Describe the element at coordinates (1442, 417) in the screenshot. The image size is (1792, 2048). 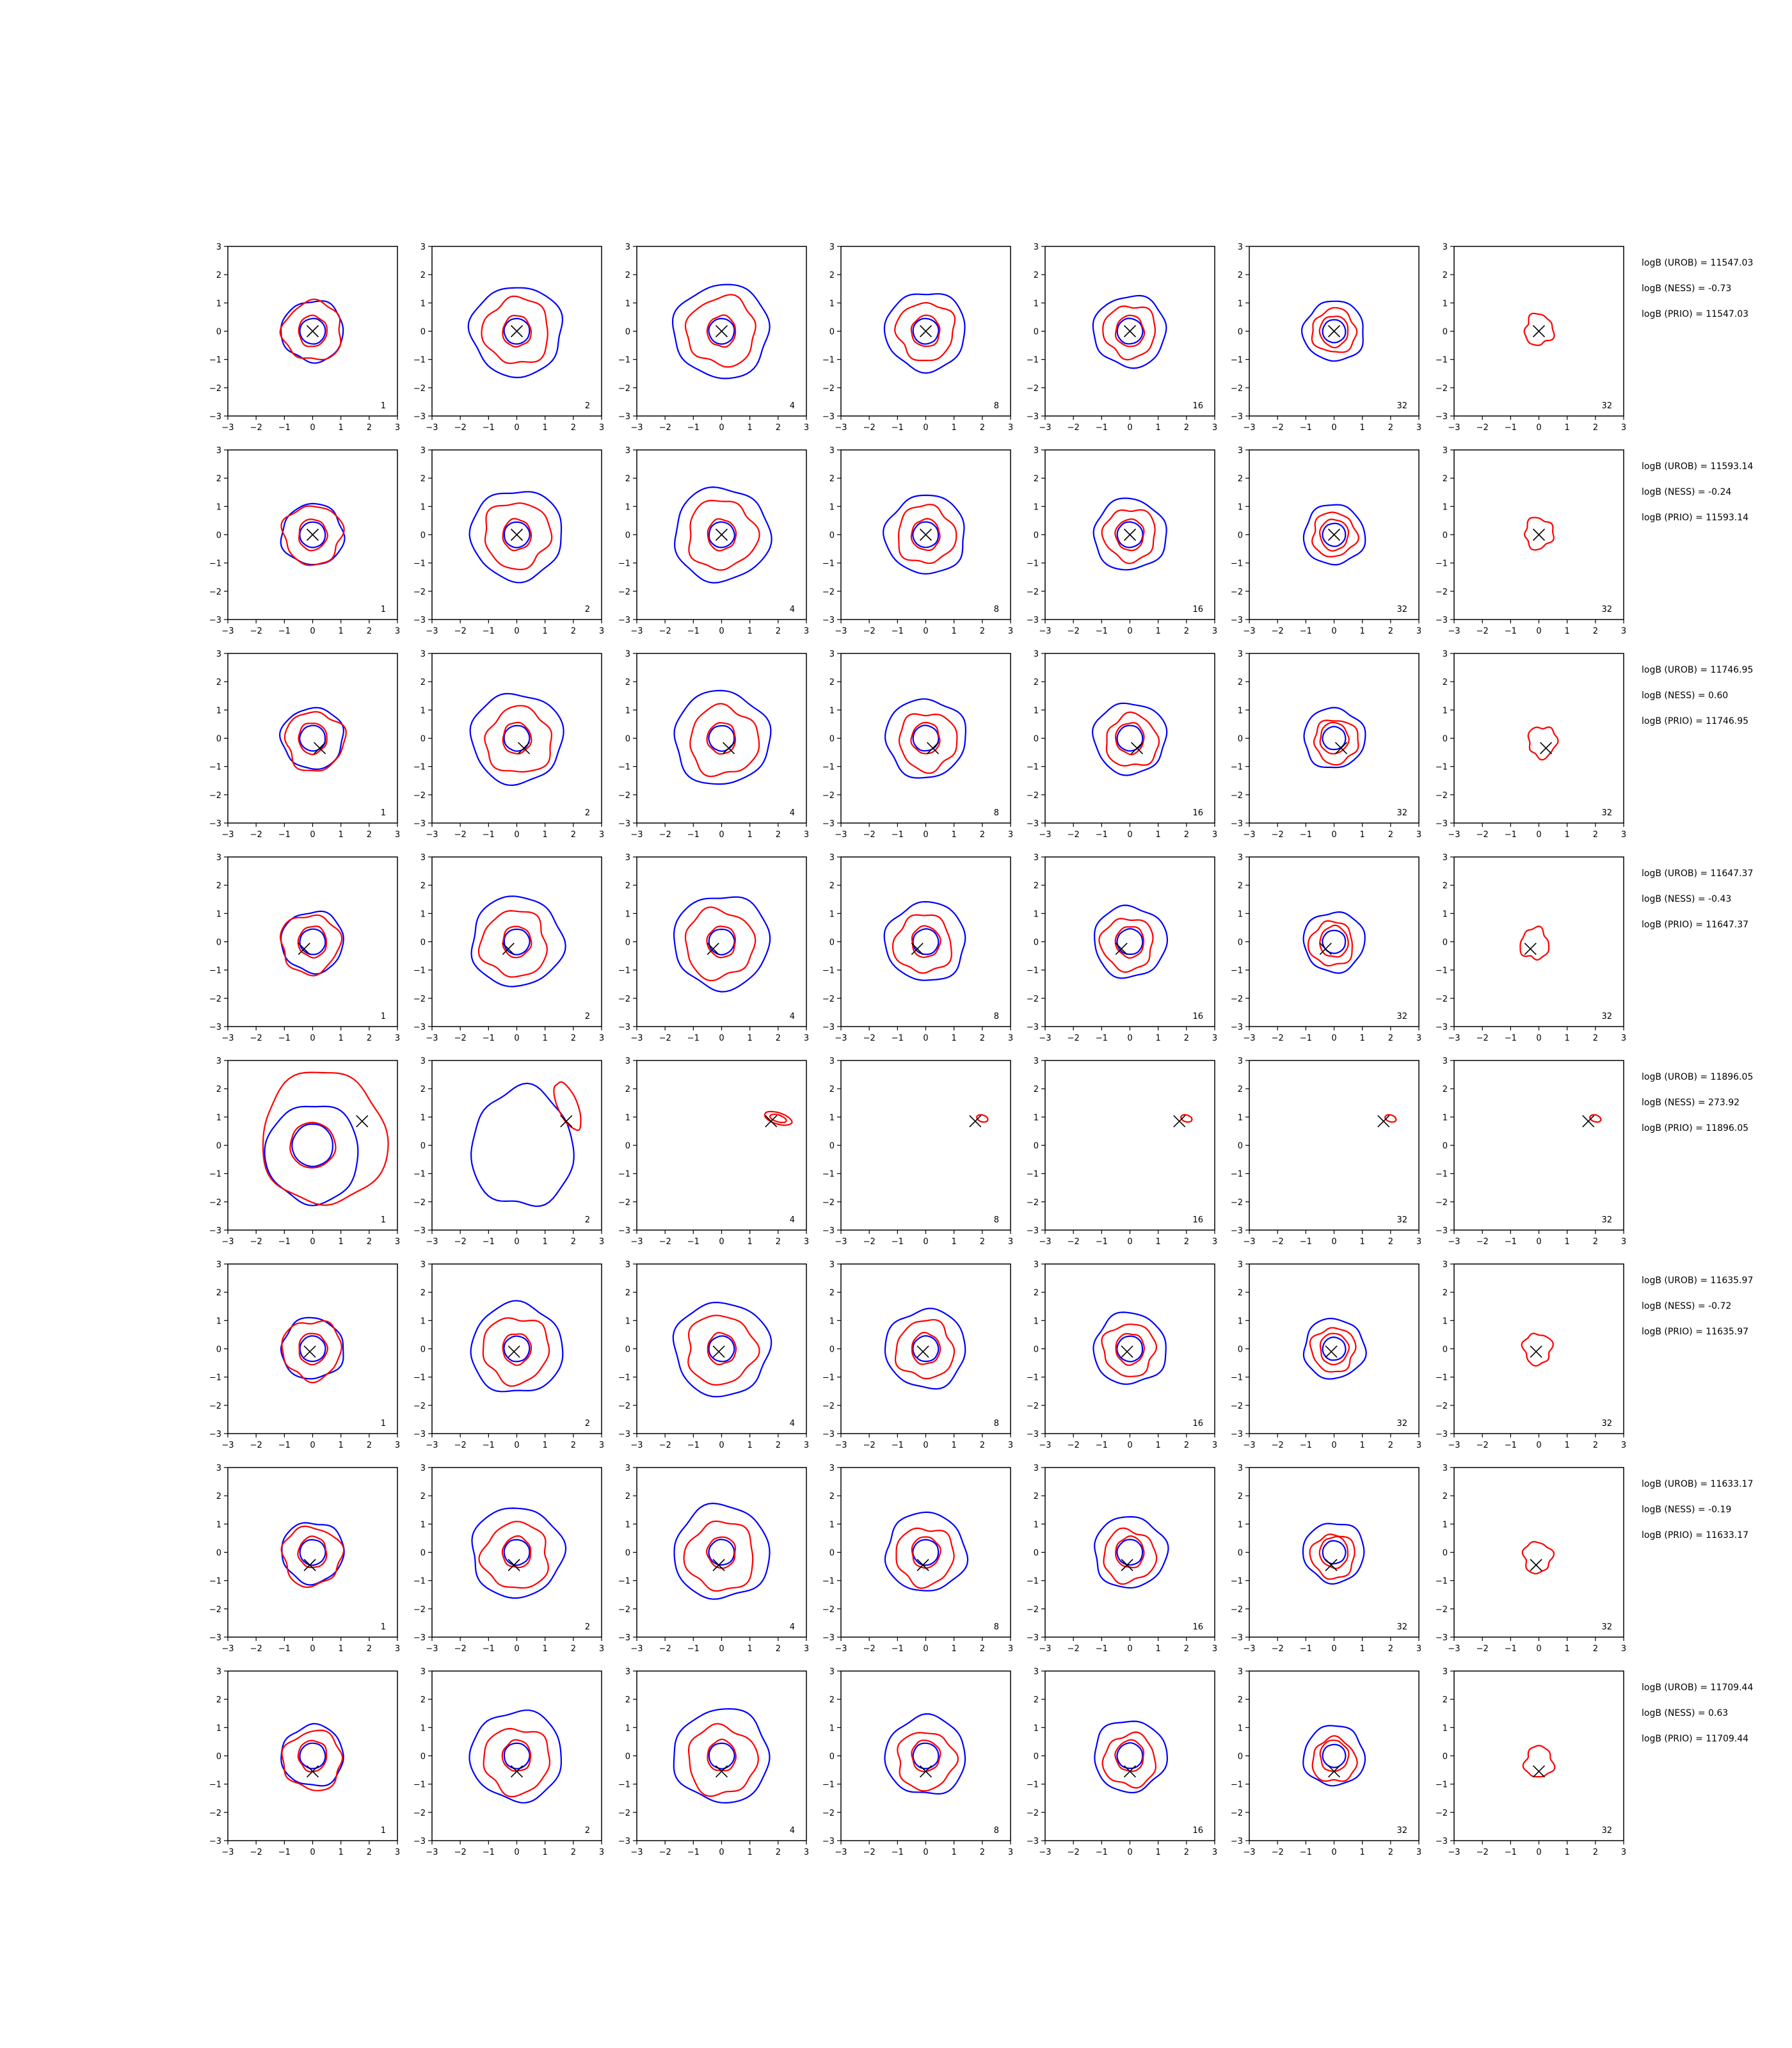
I see `y-tick-label: −3` at that location.